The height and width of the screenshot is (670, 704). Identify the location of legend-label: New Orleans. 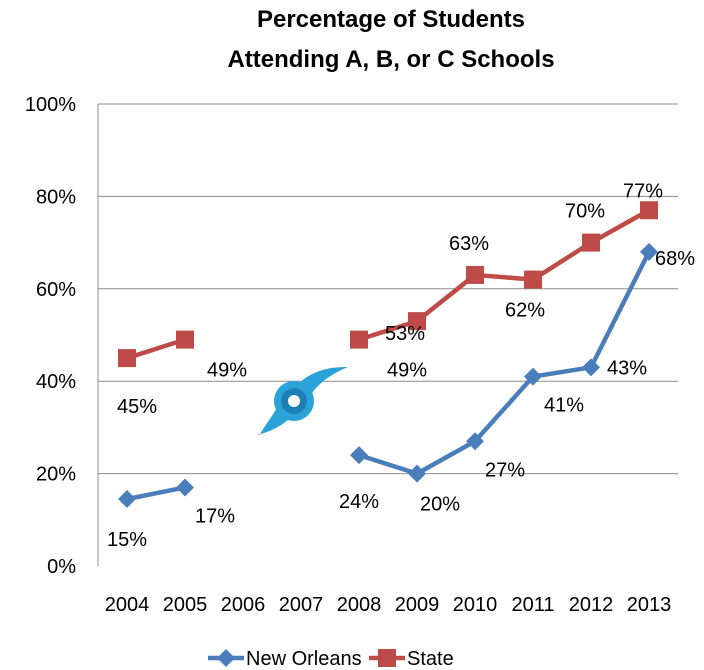
(304, 659).